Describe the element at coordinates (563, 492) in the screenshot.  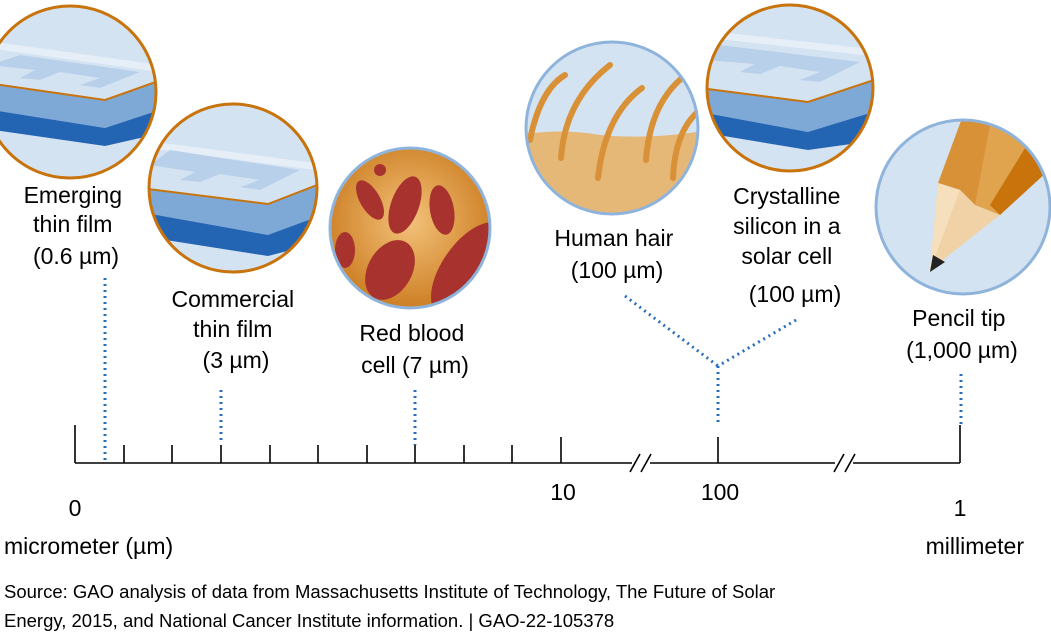
I see `tick-label-10: 10` at that location.